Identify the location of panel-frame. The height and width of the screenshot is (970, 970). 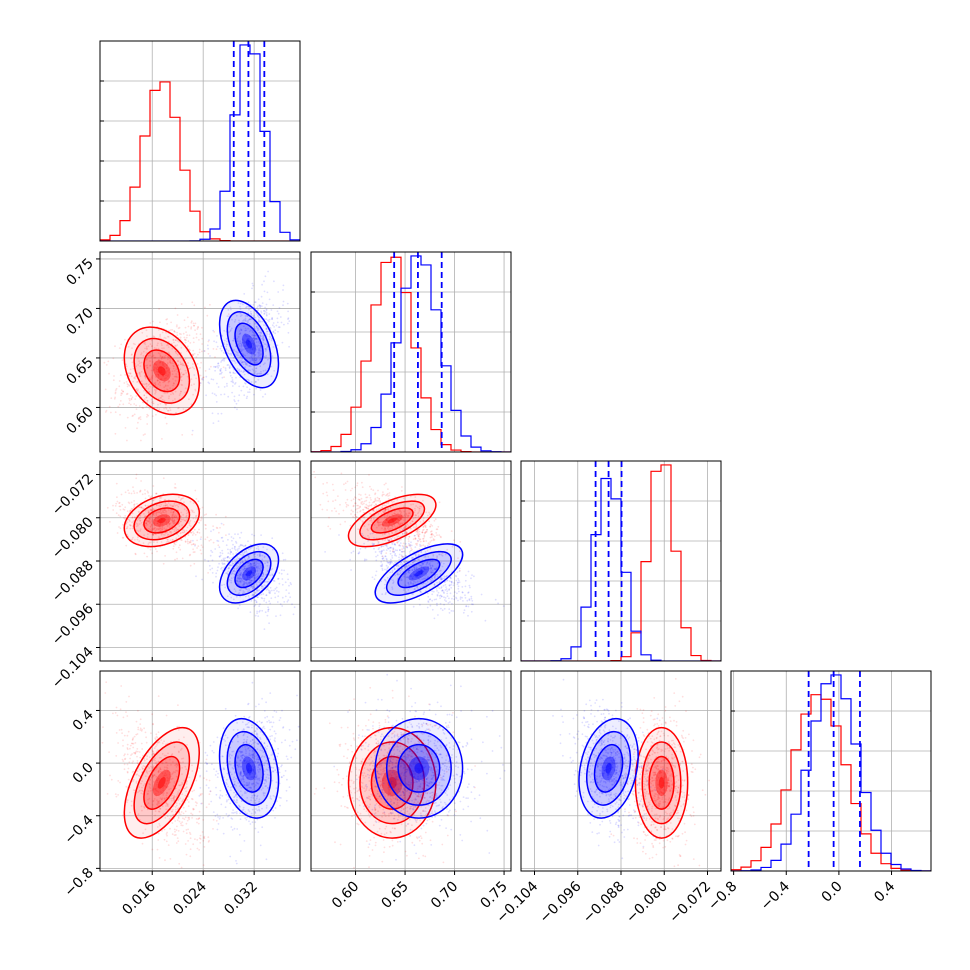
(200, 141).